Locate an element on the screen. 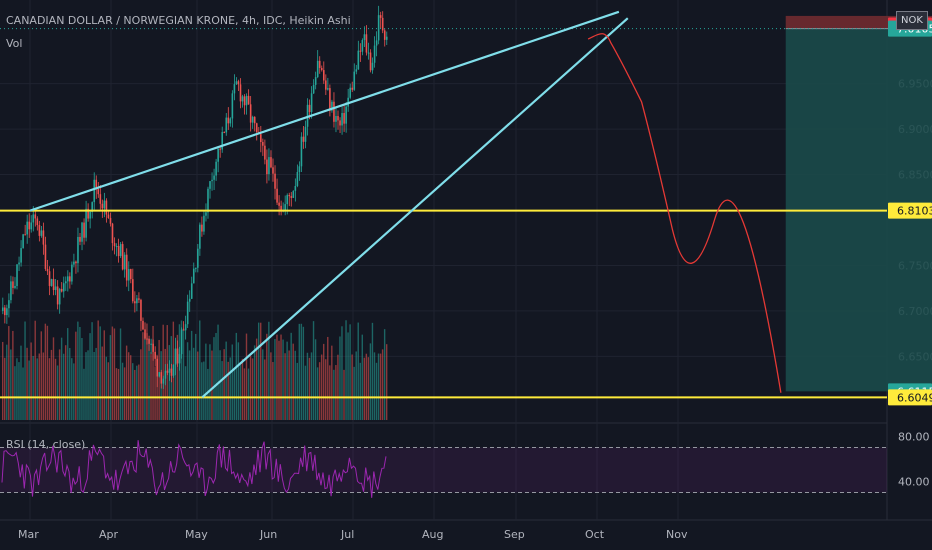  time-axis-label: Jun is located at coordinates (268, 534).